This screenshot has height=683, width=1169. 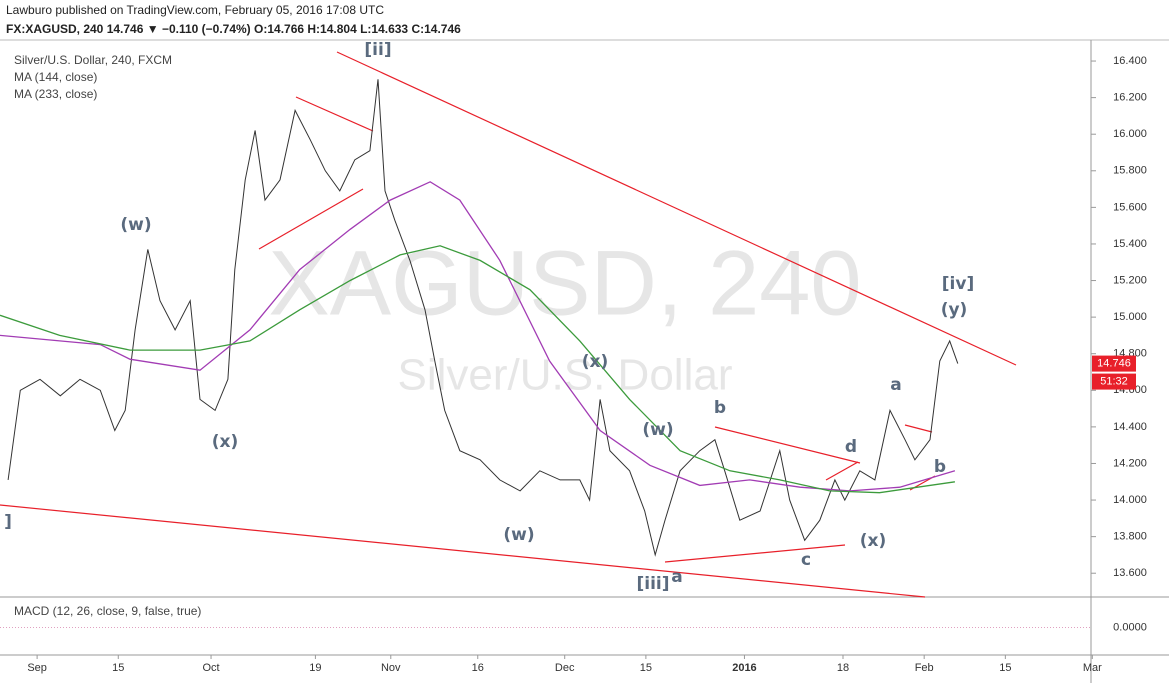 I want to click on y-tick-label: 13.600, so click(x=1130, y=573).